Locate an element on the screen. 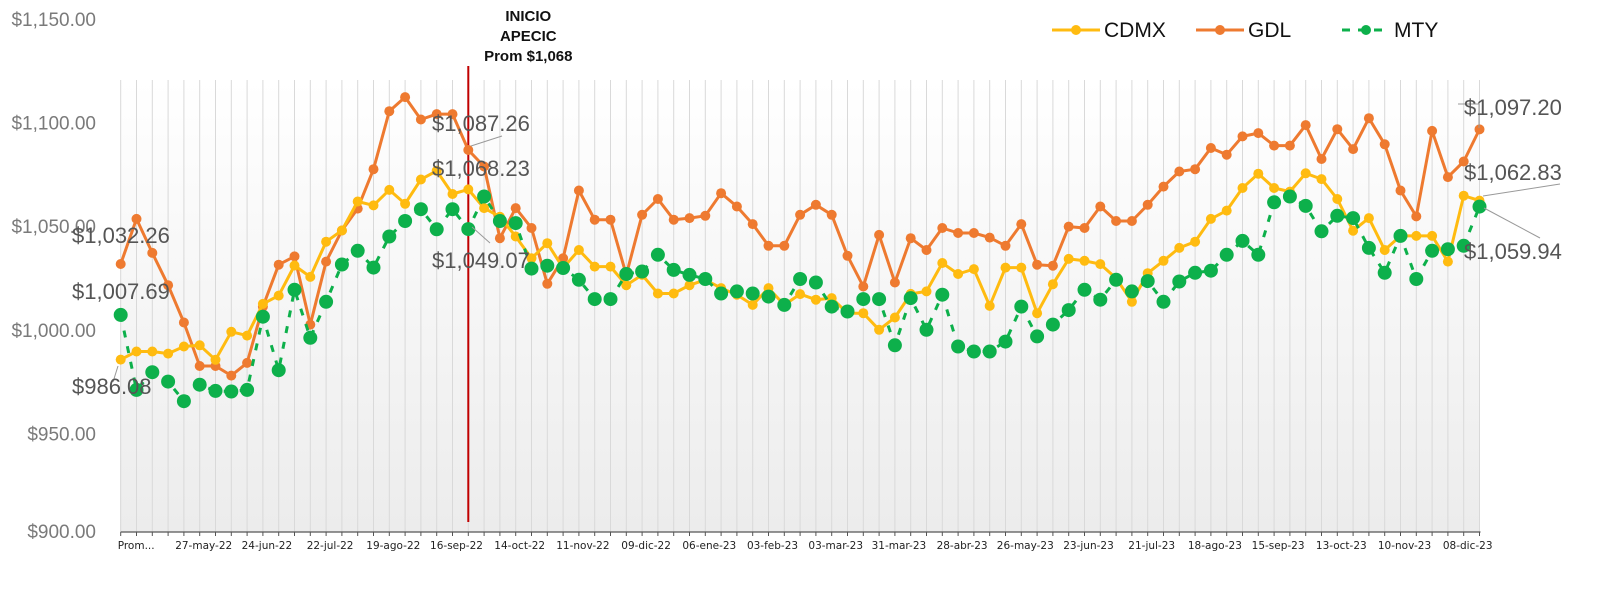 The width and height of the screenshot is (1600, 600). legend-item-gdl: GDL is located at coordinates (1243, 30).